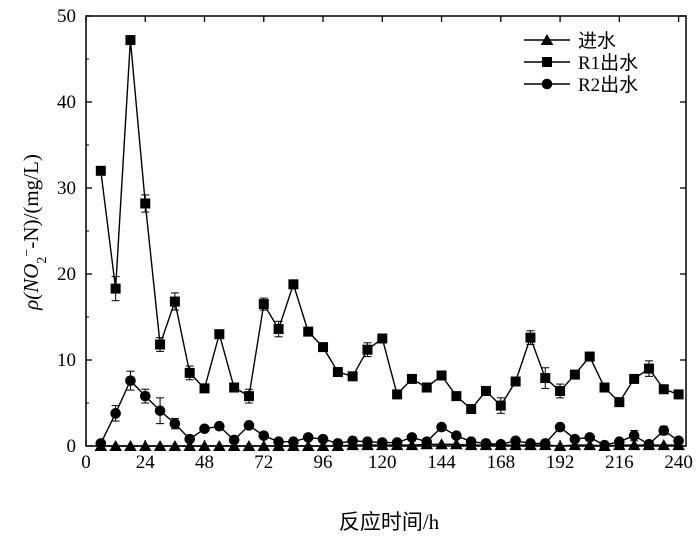 The image size is (700, 546). Describe the element at coordinates (86, 462) in the screenshot. I see `x-tick-label: 0` at that location.